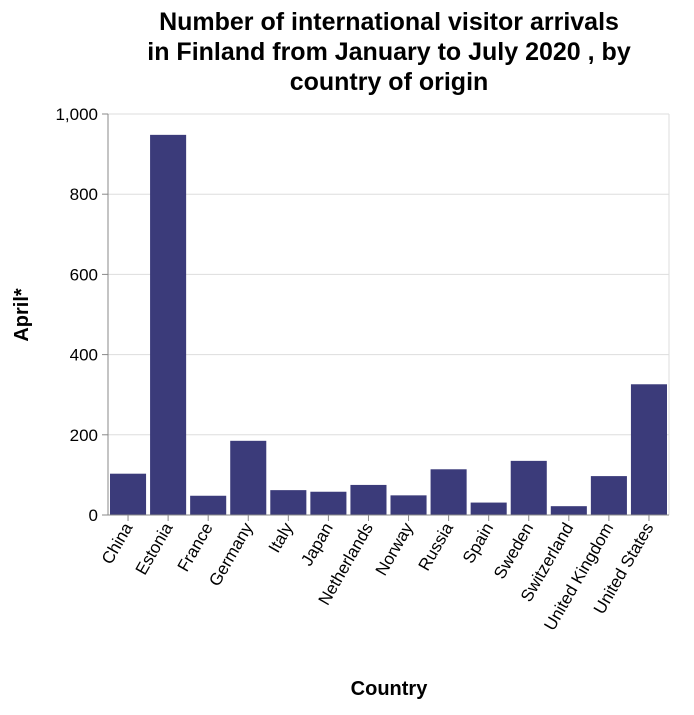  Describe the element at coordinates (76, 114) in the screenshot. I see `y-tick-label: 1,000` at that location.